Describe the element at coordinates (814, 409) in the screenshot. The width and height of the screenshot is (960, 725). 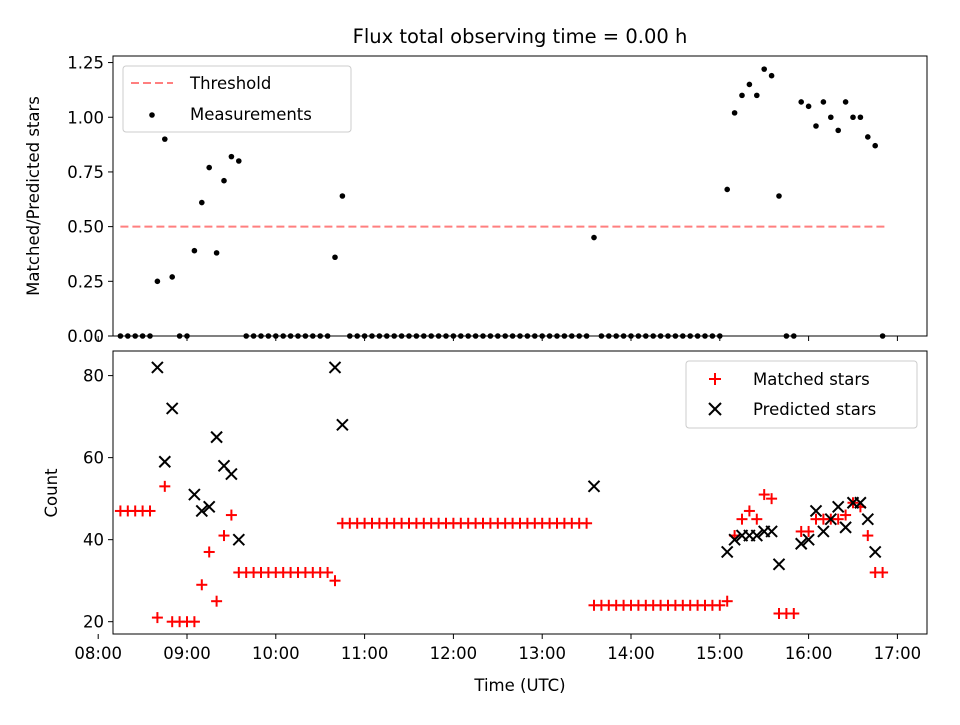
I see `predicted-legend-label: Predicted stars` at that location.